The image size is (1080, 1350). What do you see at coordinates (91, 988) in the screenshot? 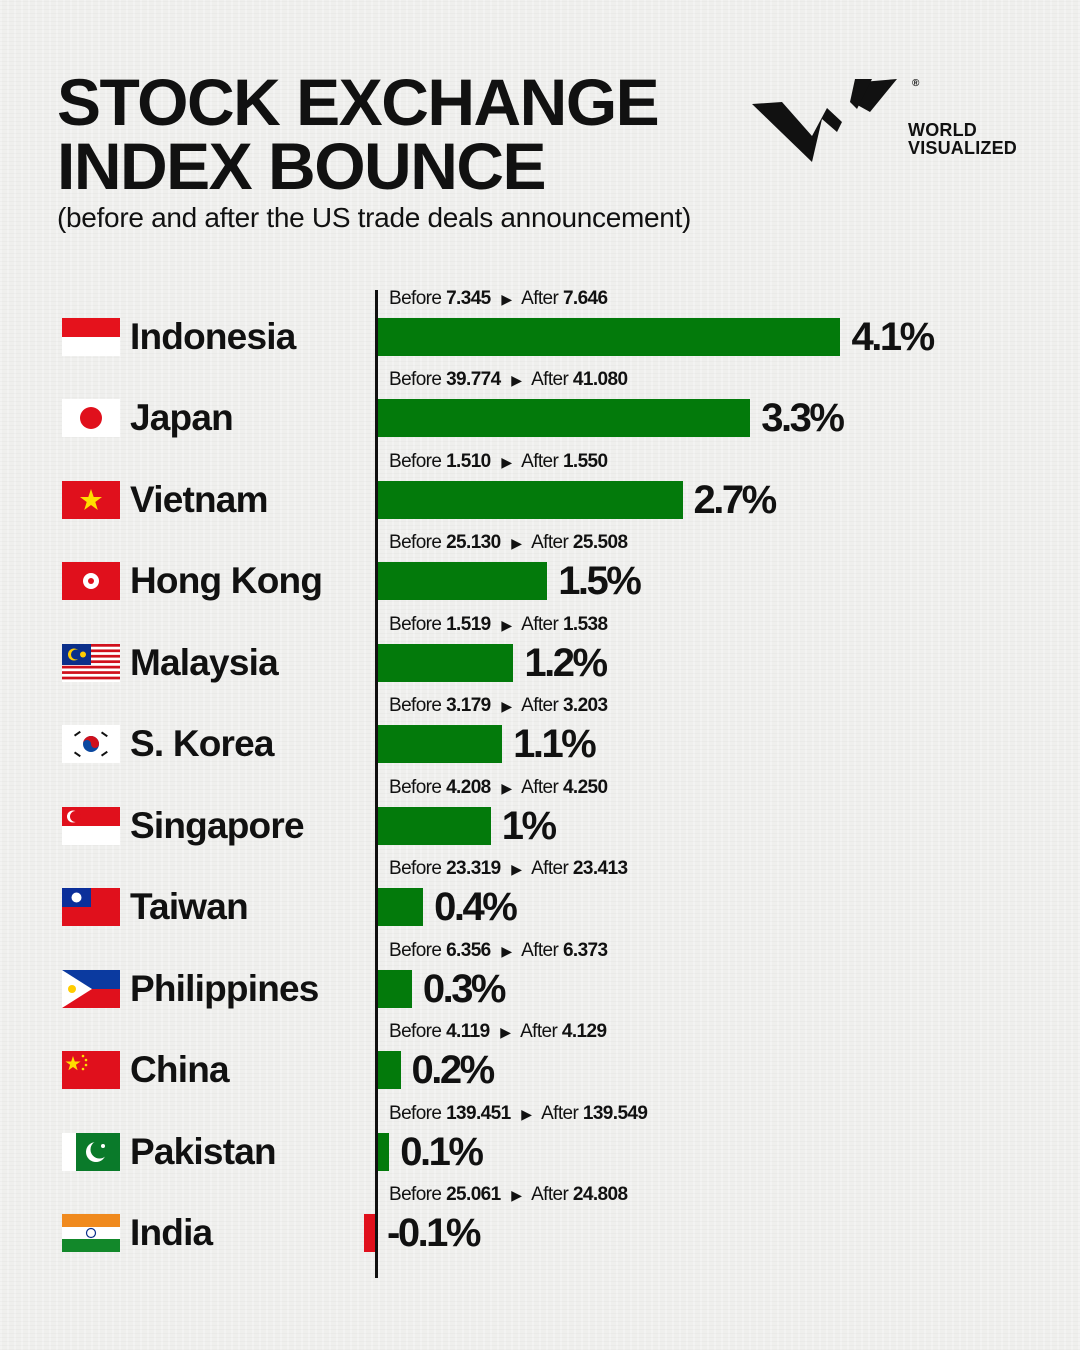
I see `philippines-flag-icon` at bounding box center [91, 988].